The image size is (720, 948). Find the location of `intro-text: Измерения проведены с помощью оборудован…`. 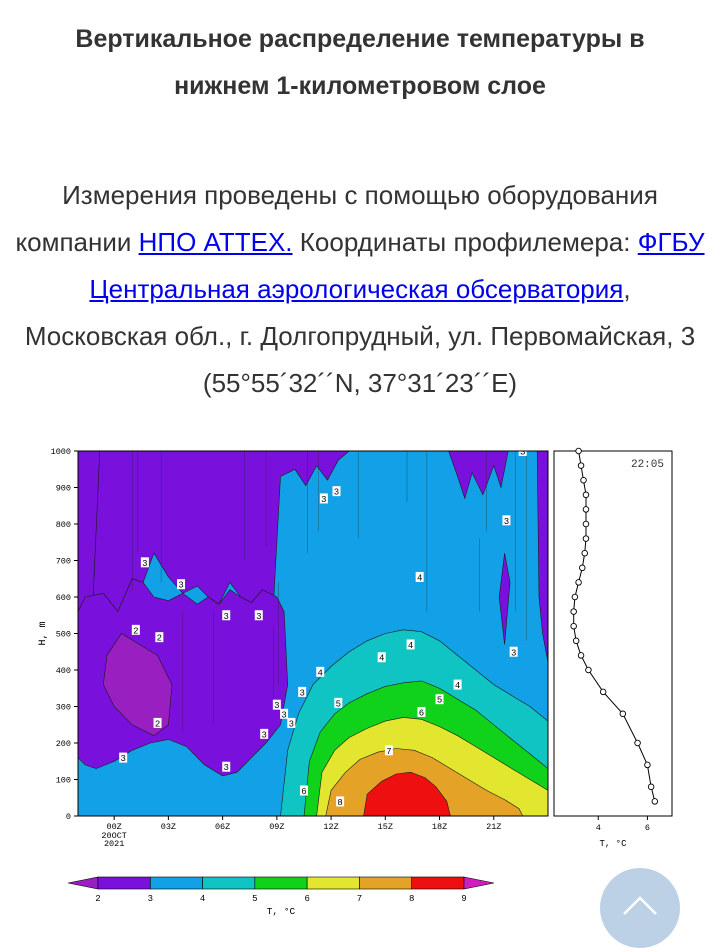

intro-text: Измерения проведены с помощью оборудован… is located at coordinates (336, 218).